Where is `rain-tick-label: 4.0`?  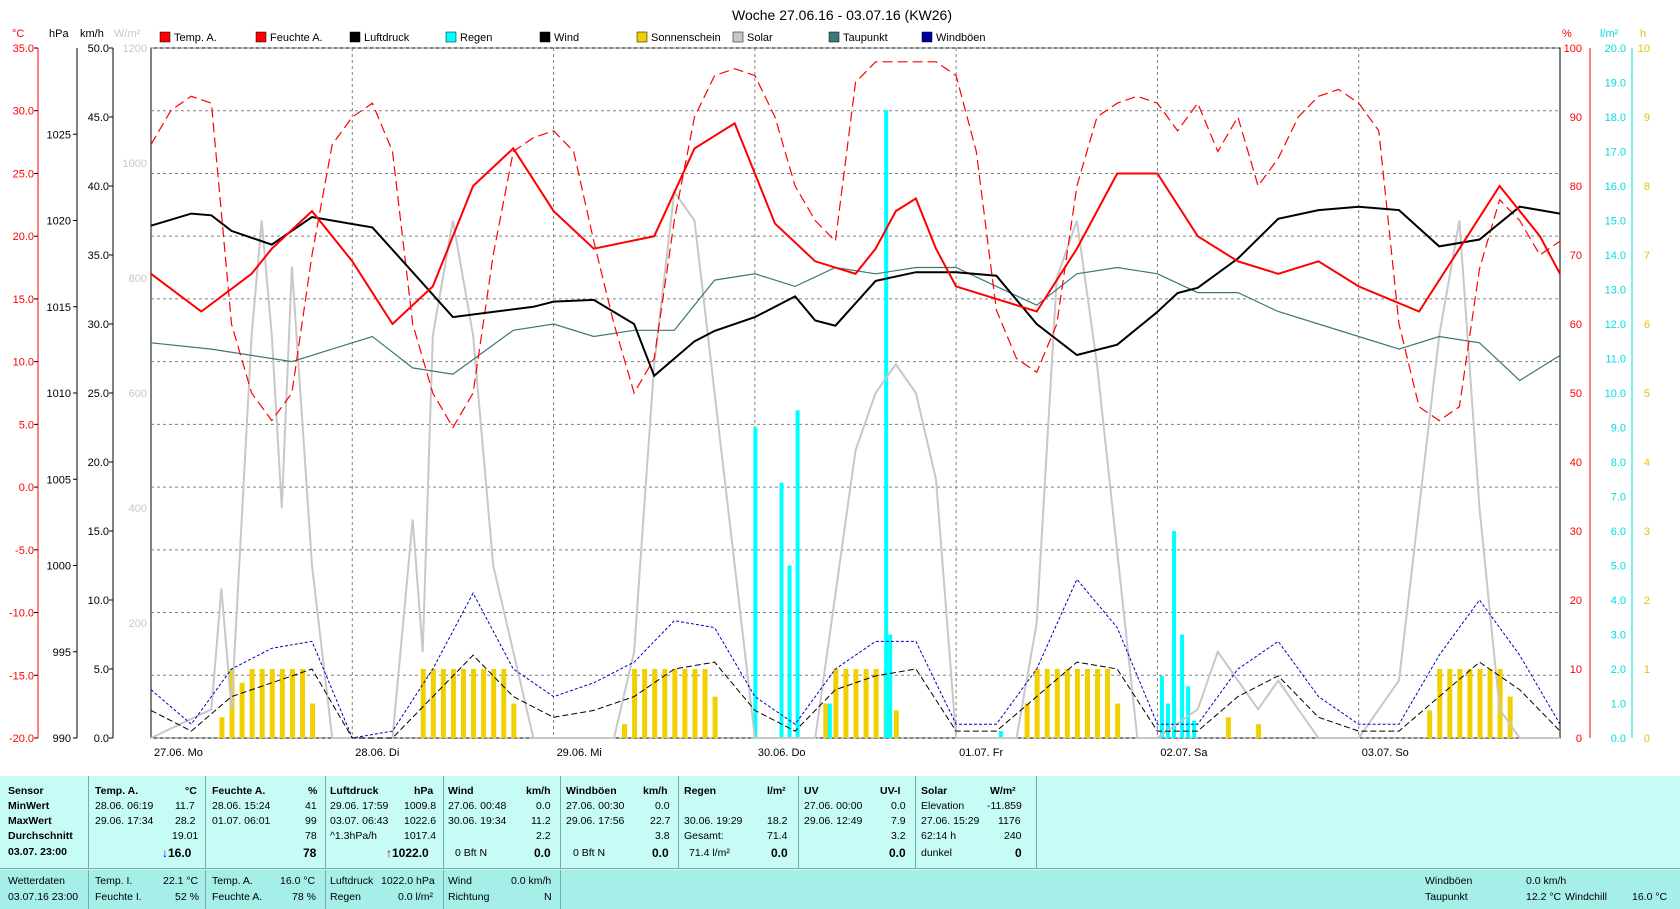 rain-tick-label: 4.0 is located at coordinates (1618, 601).